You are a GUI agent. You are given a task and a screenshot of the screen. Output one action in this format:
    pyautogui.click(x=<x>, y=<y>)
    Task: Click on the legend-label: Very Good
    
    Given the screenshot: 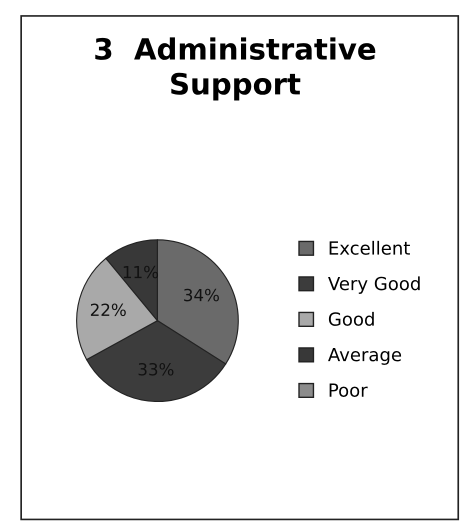 What is the action you would take?
    pyautogui.click(x=374, y=285)
    